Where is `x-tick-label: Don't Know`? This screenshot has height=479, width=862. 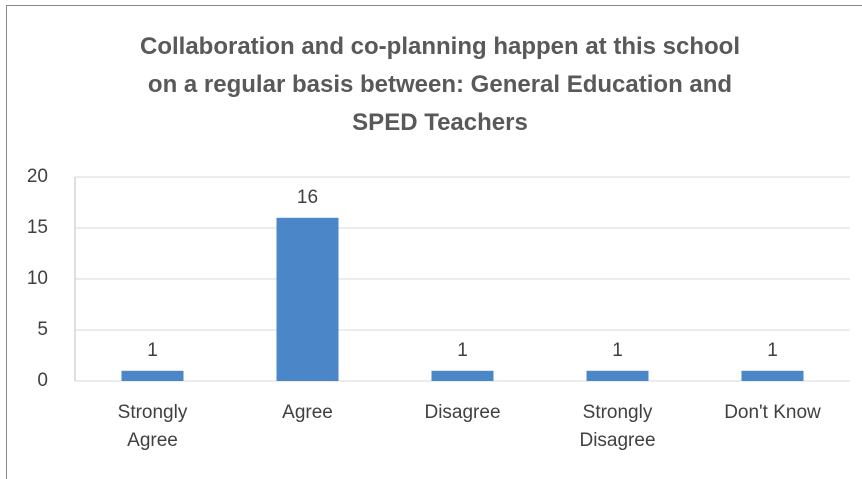 x-tick-label: Don't Know is located at coordinates (772, 412).